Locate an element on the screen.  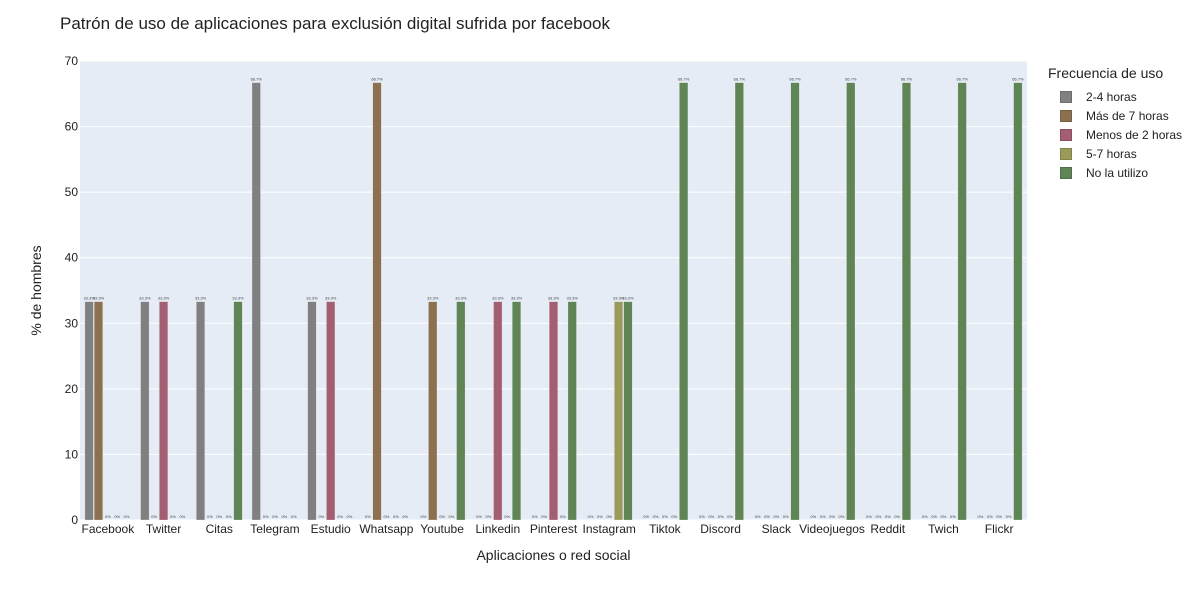
x-tick-label: Tiktok is located at coordinates (665, 529).